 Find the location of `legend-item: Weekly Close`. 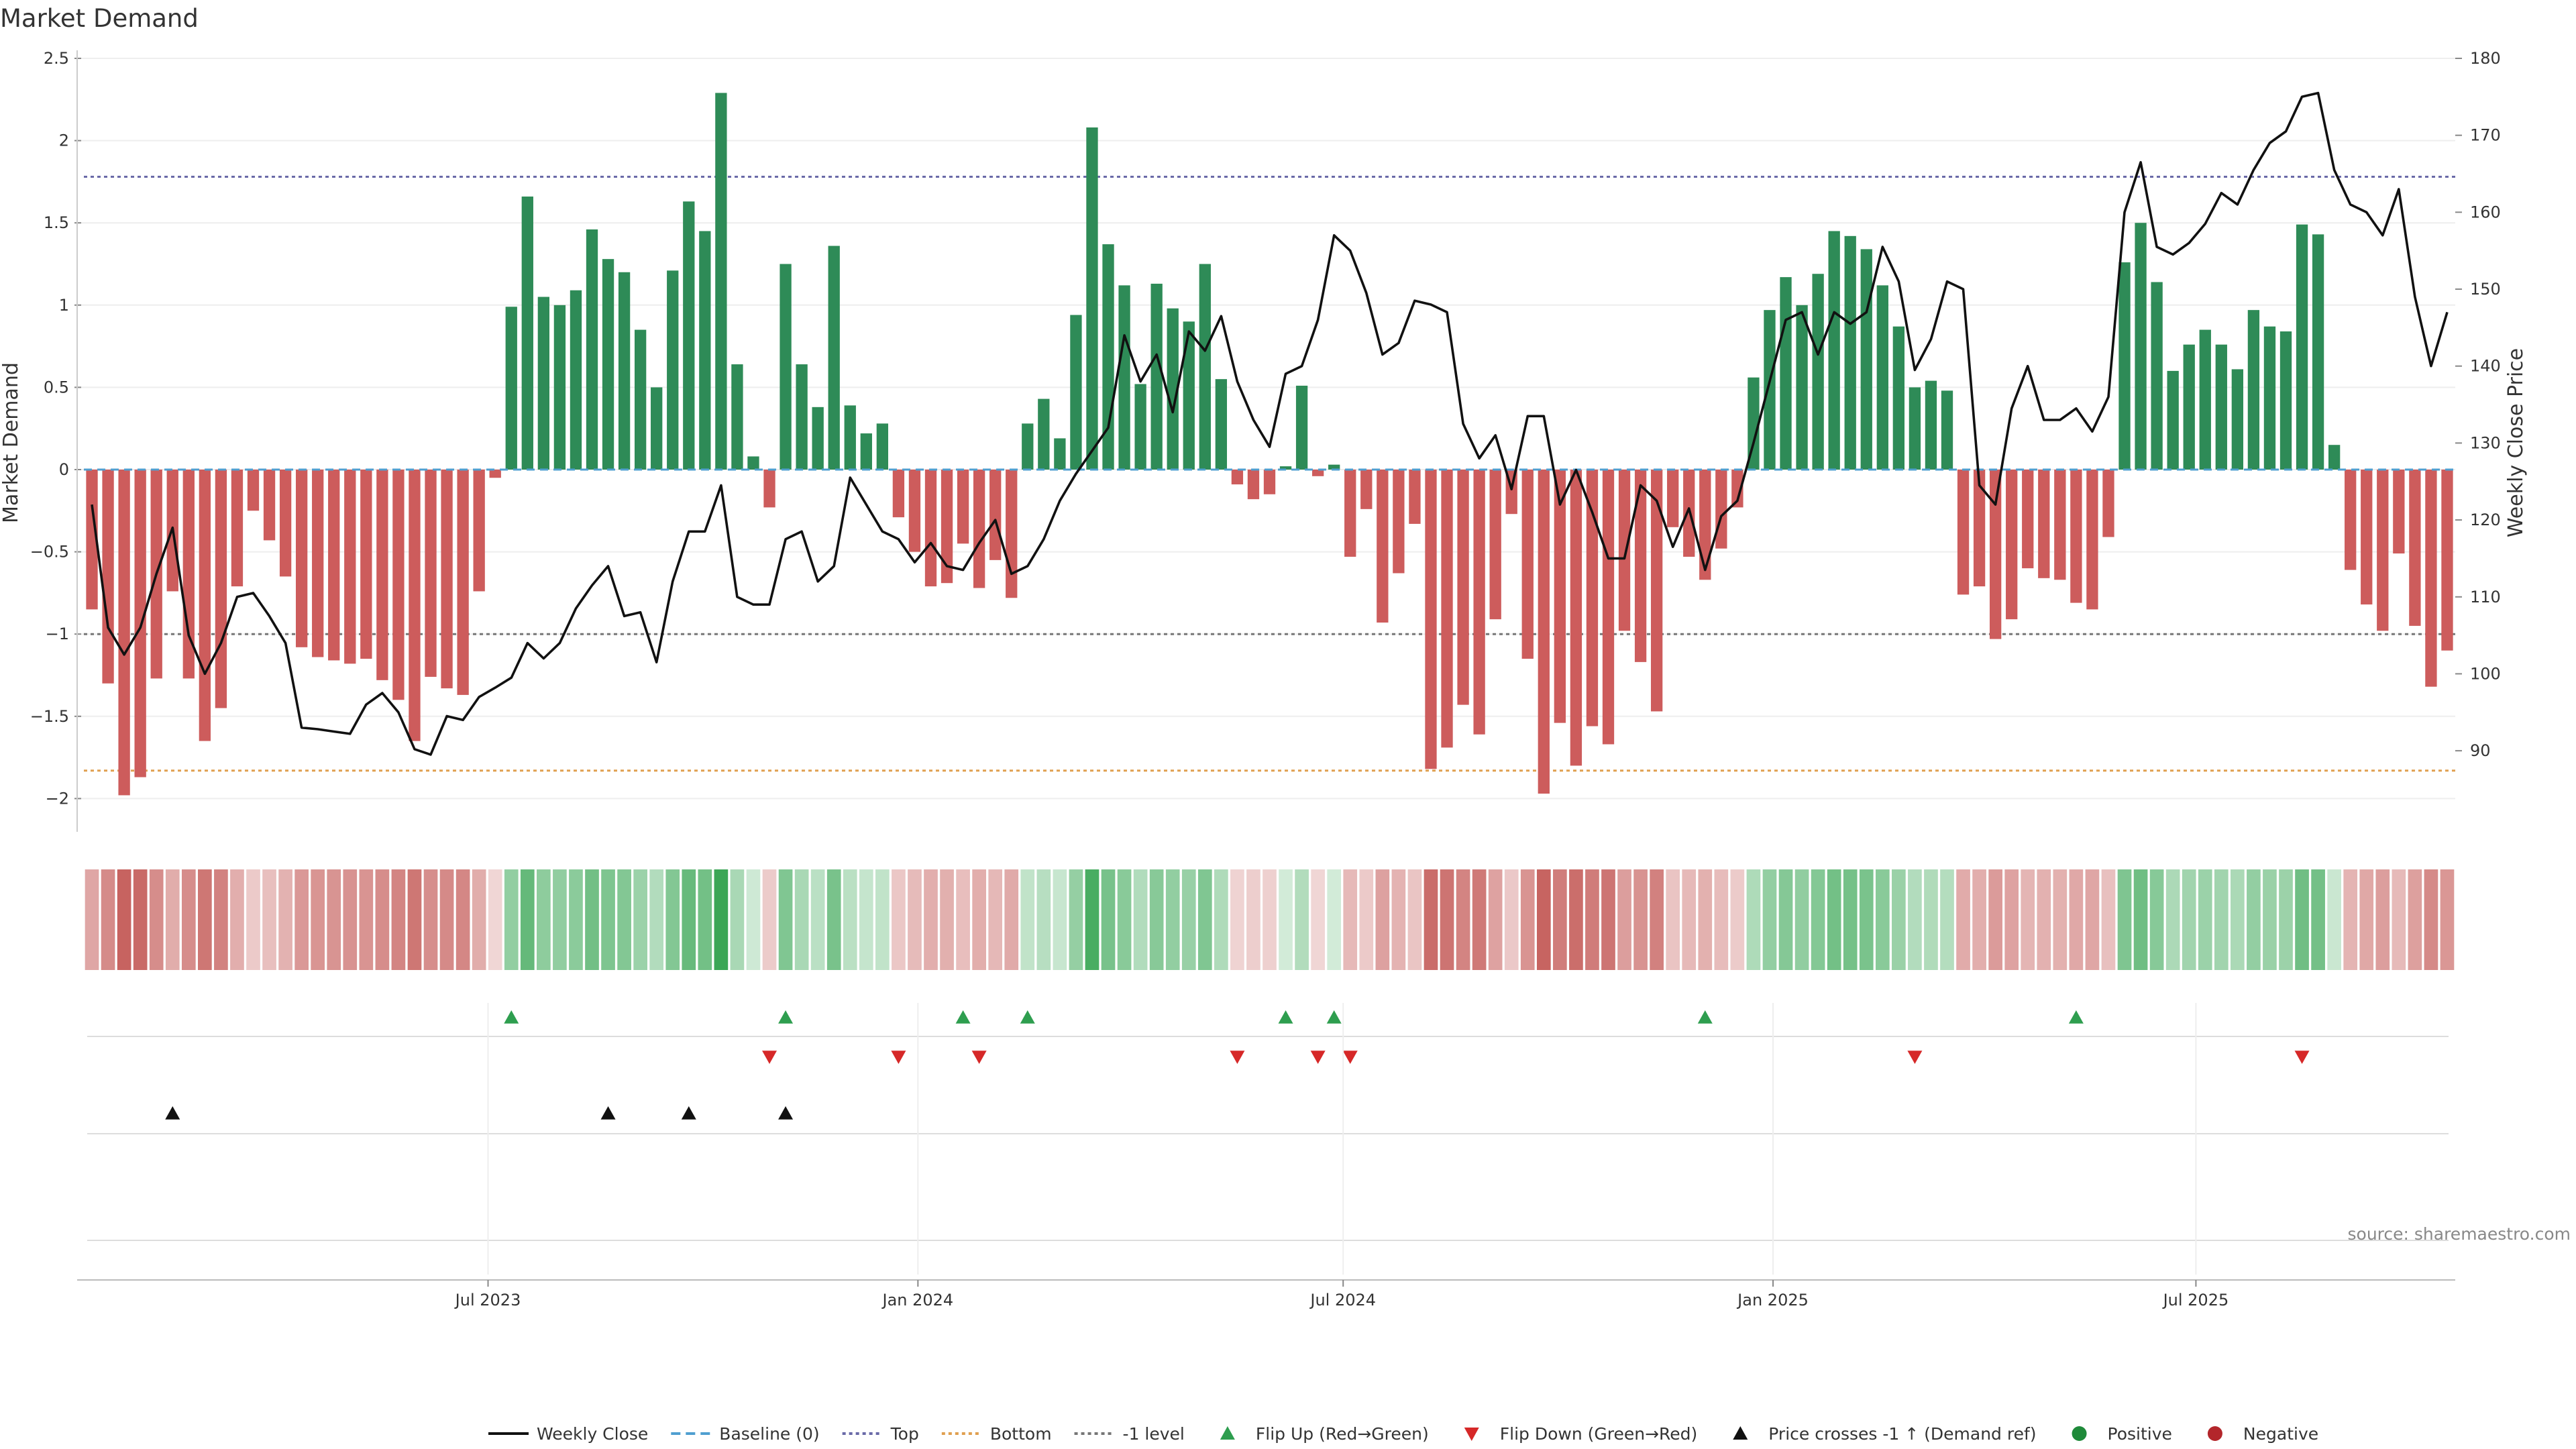

legend-item: Weekly Close is located at coordinates (568, 1434).